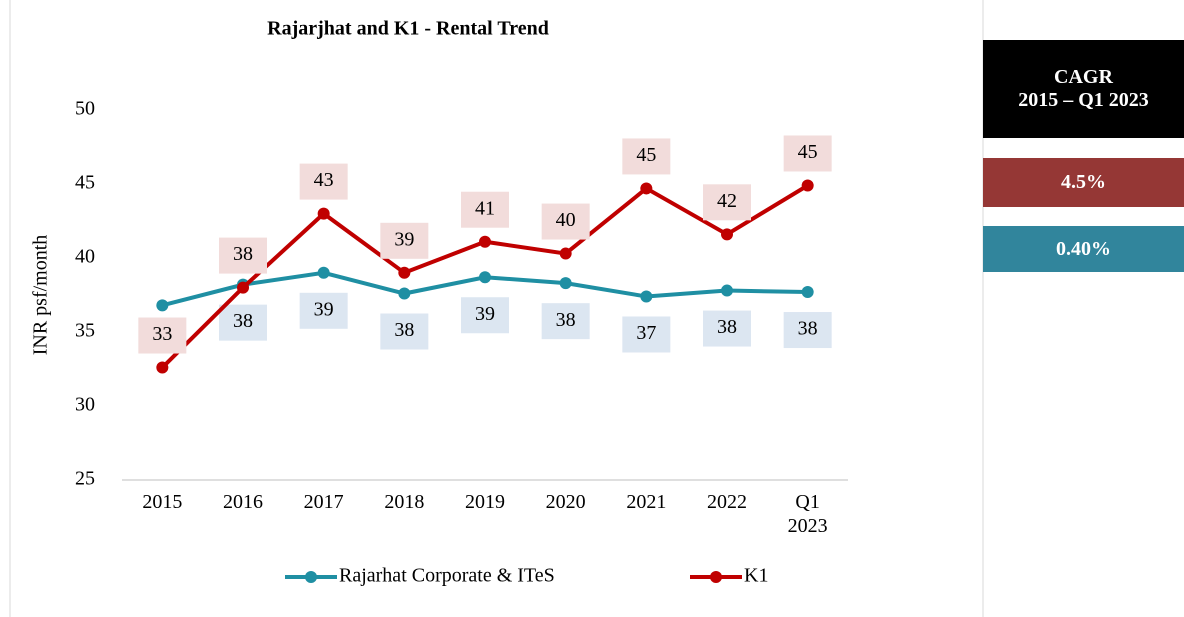  Describe the element at coordinates (404, 502) in the screenshot. I see `x-tick-label: 2018` at that location.